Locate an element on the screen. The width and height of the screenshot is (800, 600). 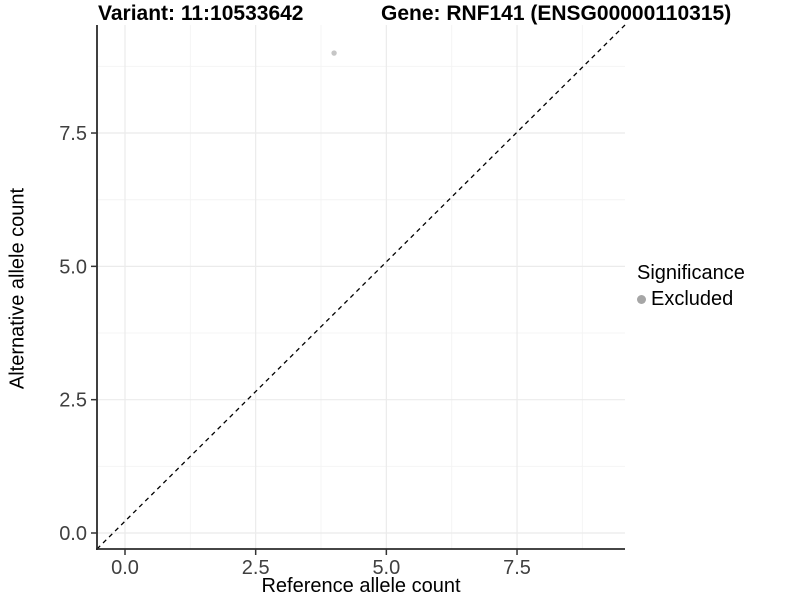
x-tick-label: 5.0 is located at coordinates (386, 568).